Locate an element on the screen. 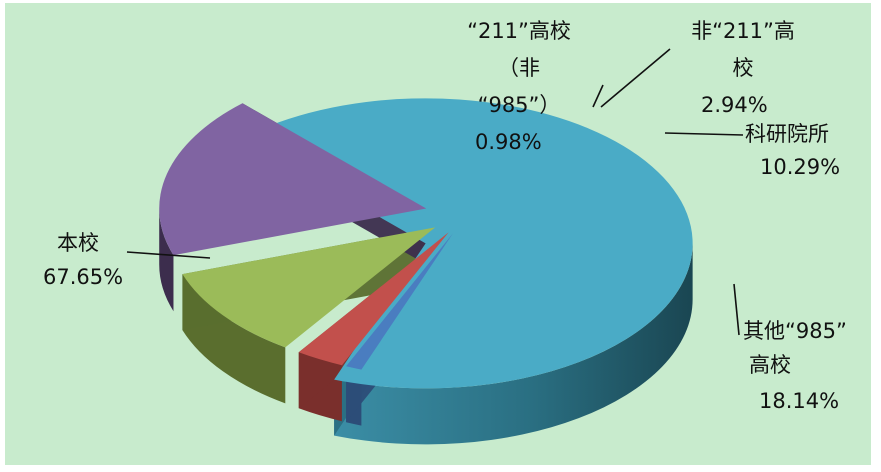 Image resolution: width=881 pixels, height=472 pixels. label-other985-line2: 高校 is located at coordinates (770, 365).